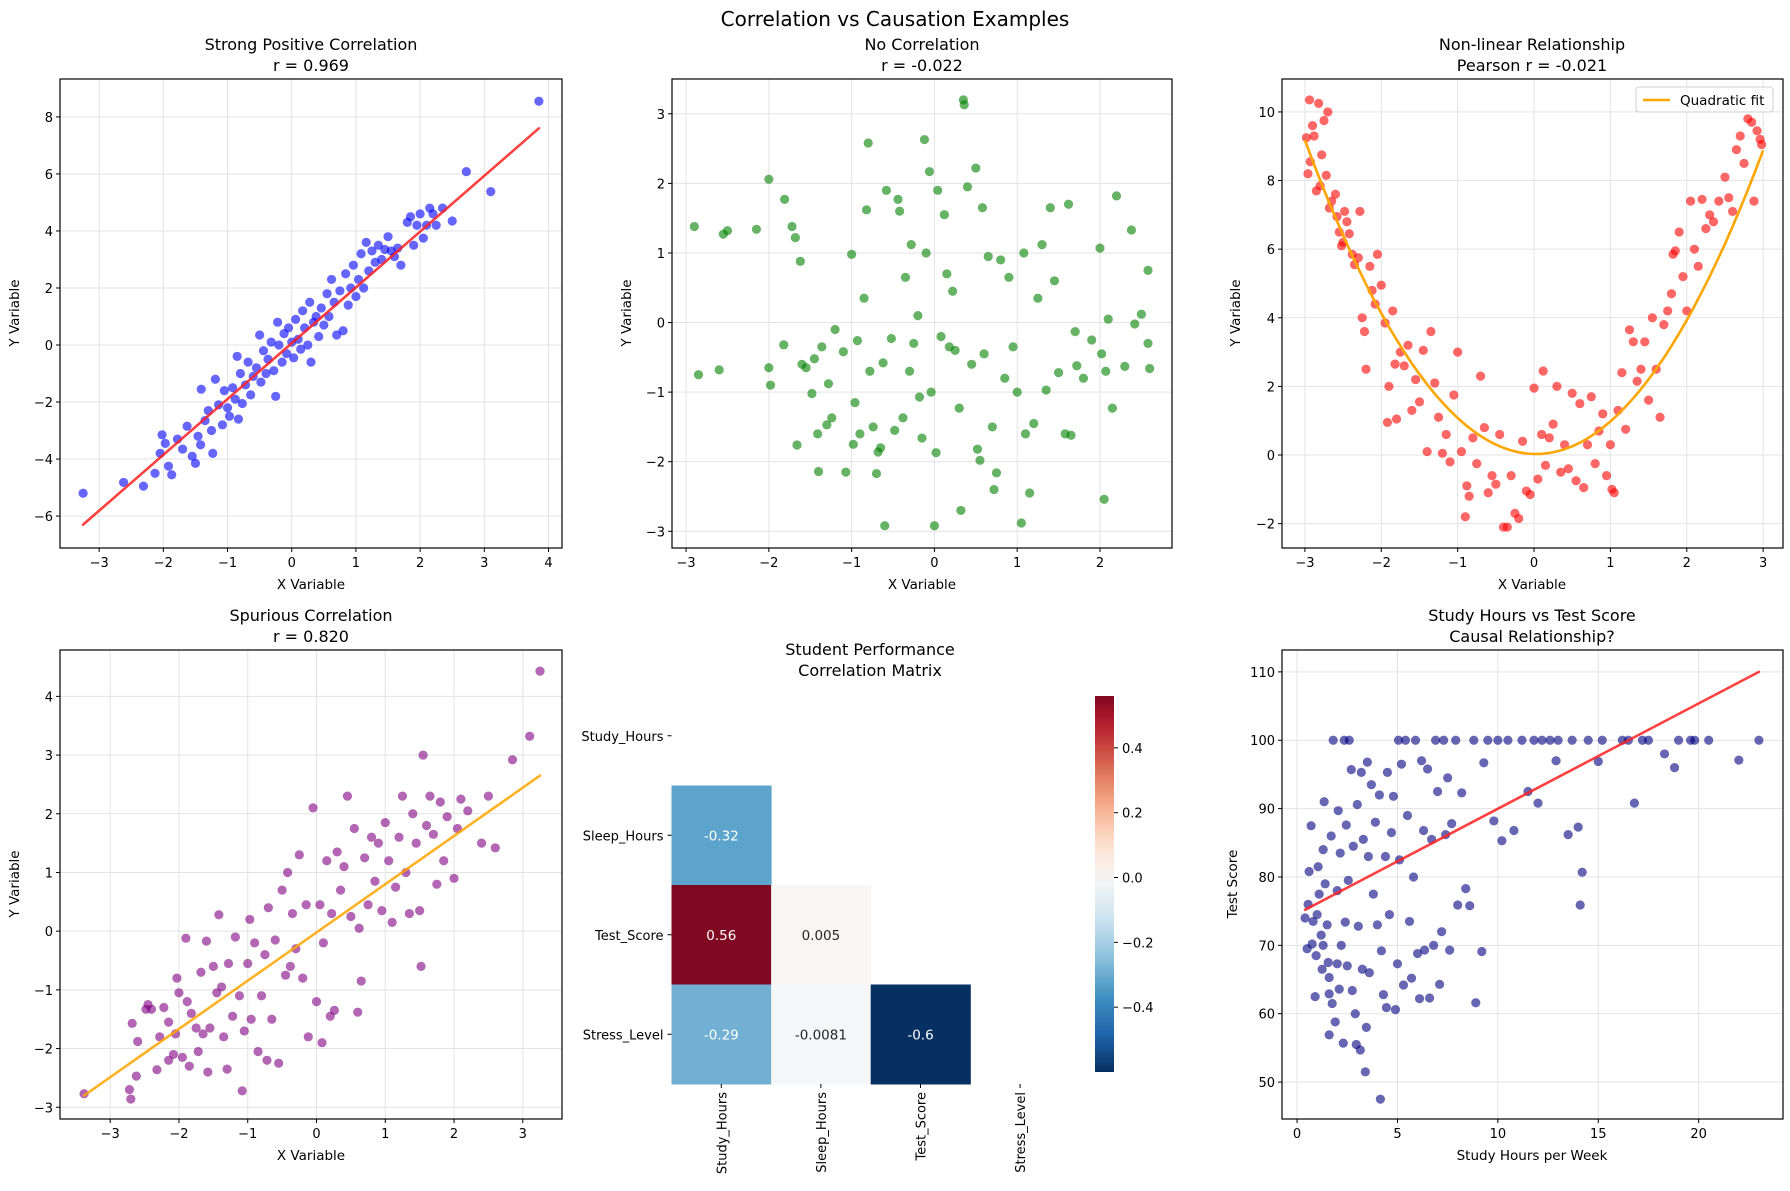  What do you see at coordinates (1266, 1015) in the screenshot?
I see `y-tick-label: 60` at bounding box center [1266, 1015].